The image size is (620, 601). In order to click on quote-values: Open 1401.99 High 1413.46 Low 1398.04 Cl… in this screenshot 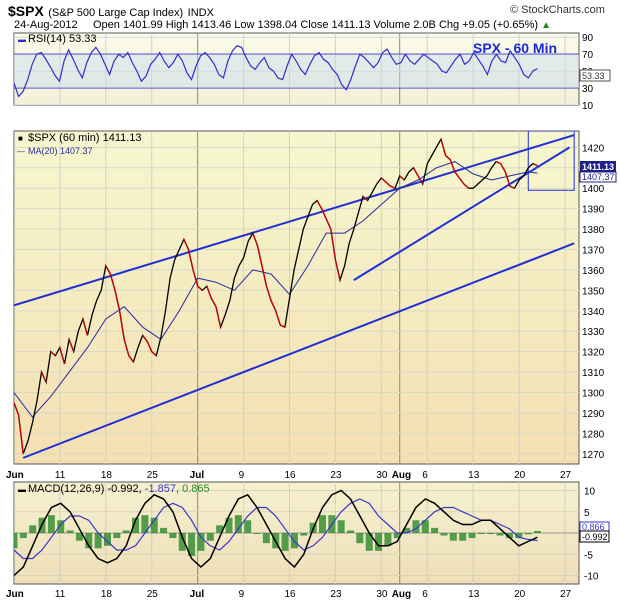, I will do `click(316, 25)`.